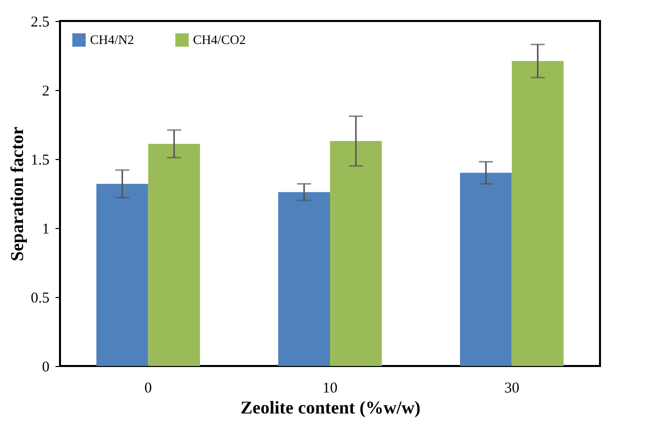  Describe the element at coordinates (112, 39) in the screenshot. I see `legend-label: CH4/N2` at that location.